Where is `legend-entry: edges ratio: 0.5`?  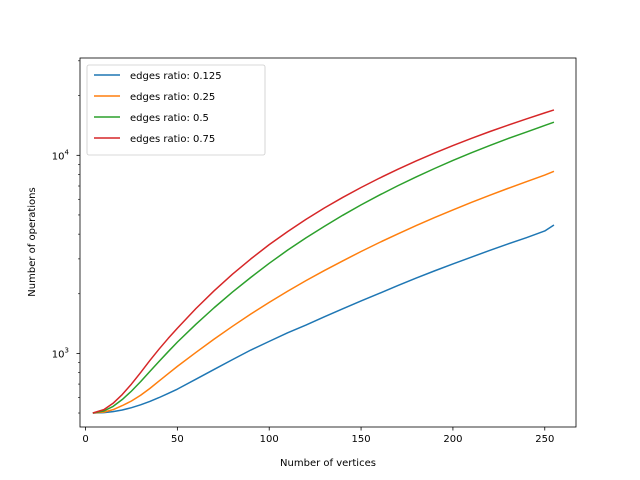
legend-entry: edges ratio: 0.5 is located at coordinates (169, 118).